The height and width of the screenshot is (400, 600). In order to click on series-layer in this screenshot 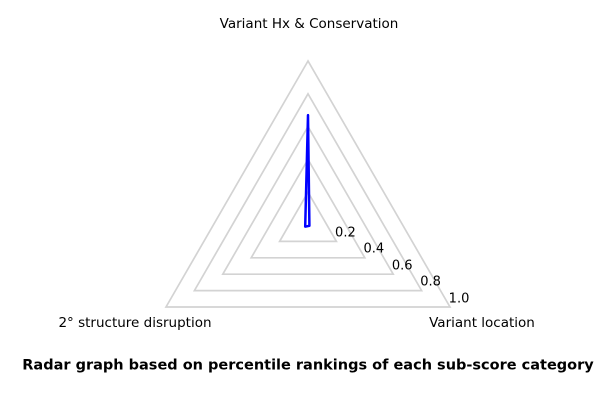, I will do `click(307, 170)`.